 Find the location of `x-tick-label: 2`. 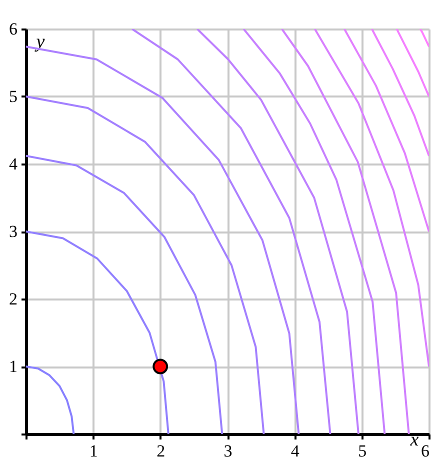

x-tick-label: 2 is located at coordinates (161, 450).